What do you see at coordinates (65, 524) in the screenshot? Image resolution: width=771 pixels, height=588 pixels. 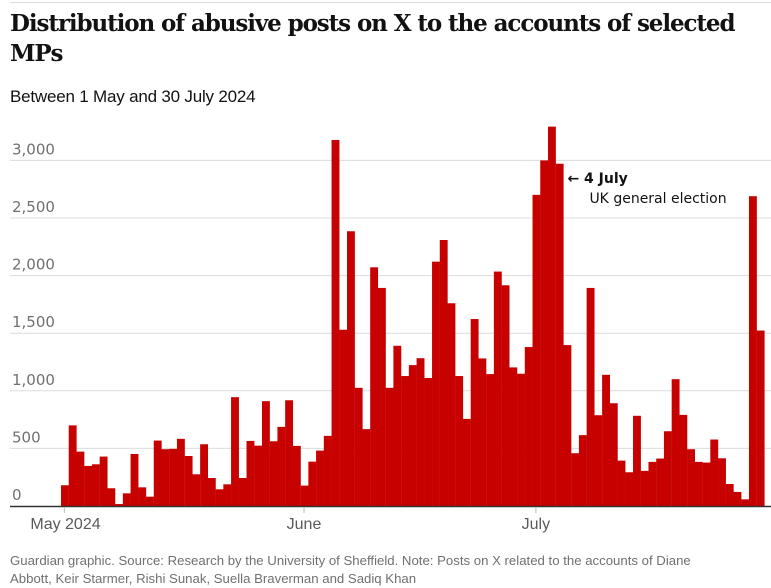 I see `x-tick-label: May 2024` at bounding box center [65, 524].